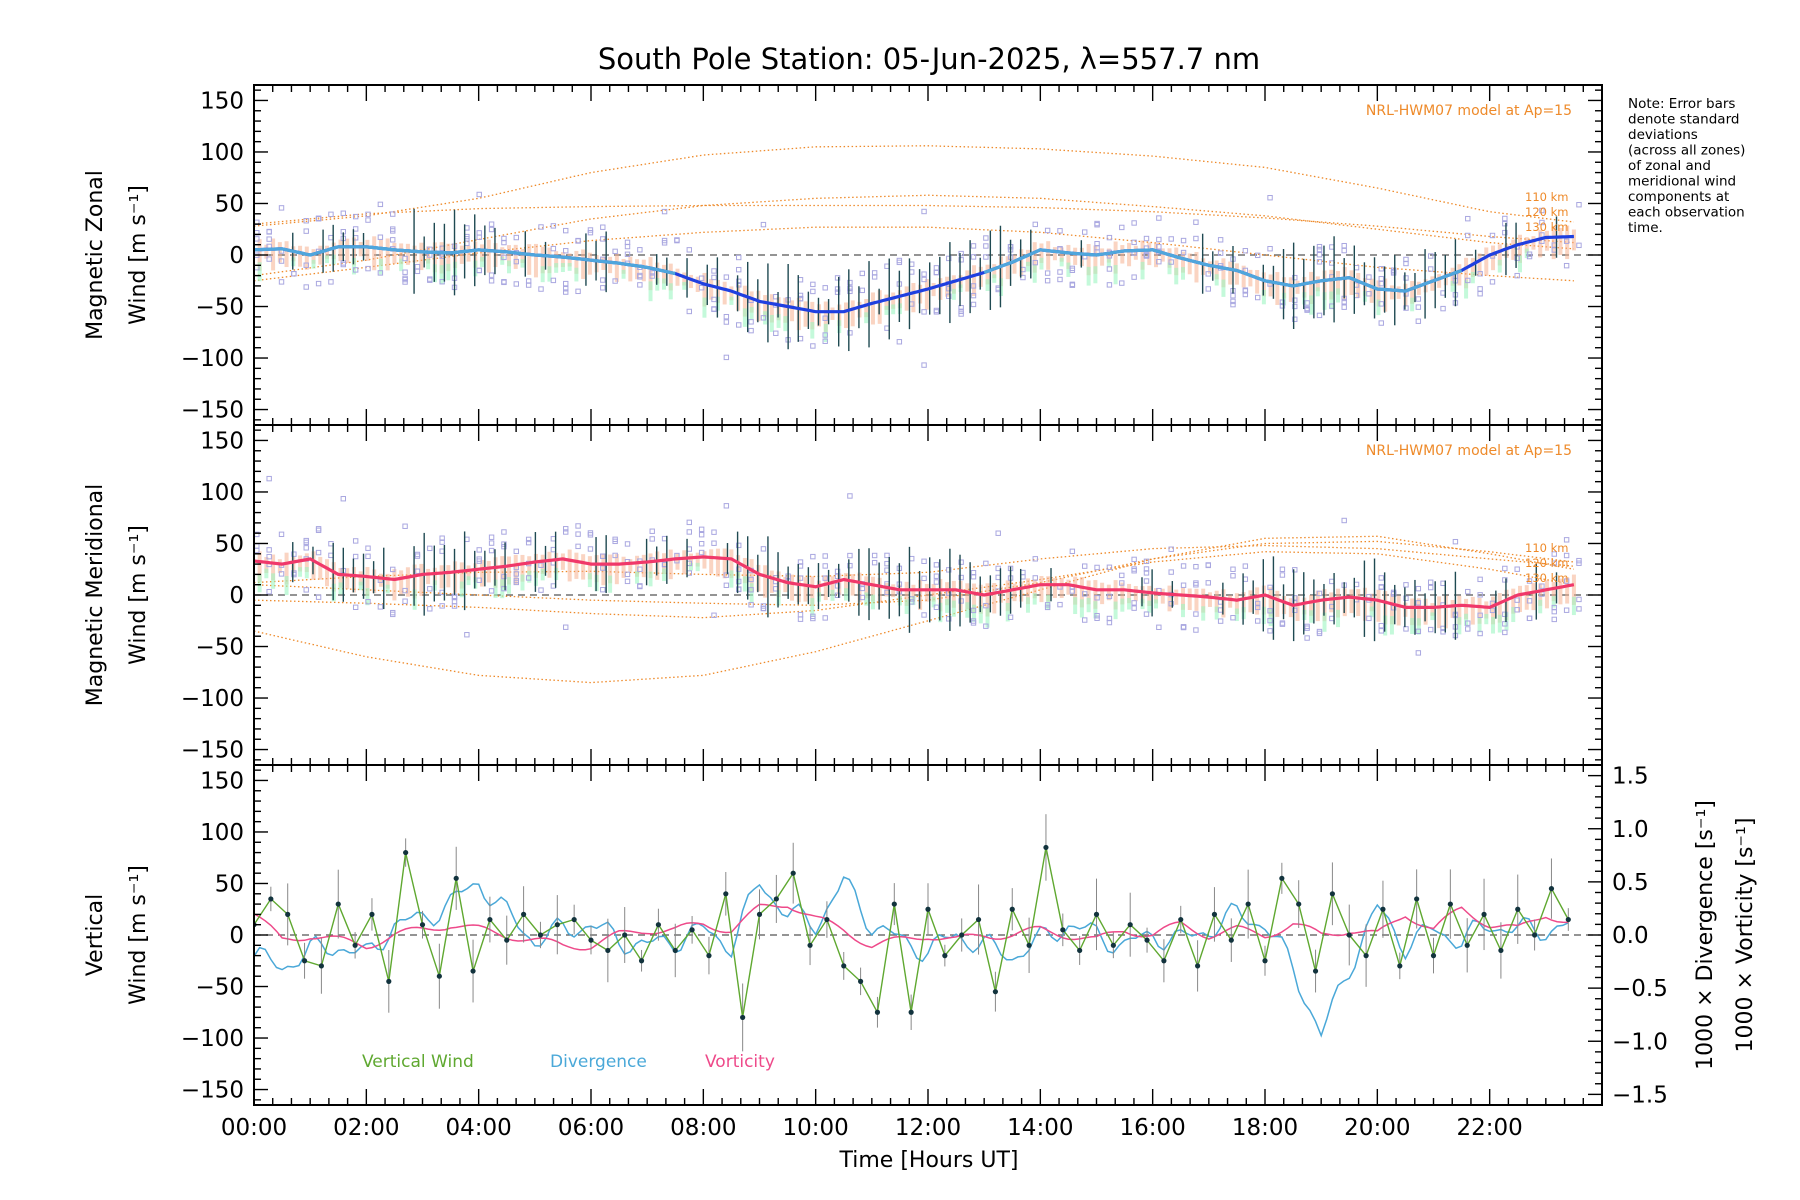 The height and width of the screenshot is (1200, 1800). Describe the element at coordinates (95, 255) in the screenshot. I see `y-axis-label: Magnetic Zonal` at that location.